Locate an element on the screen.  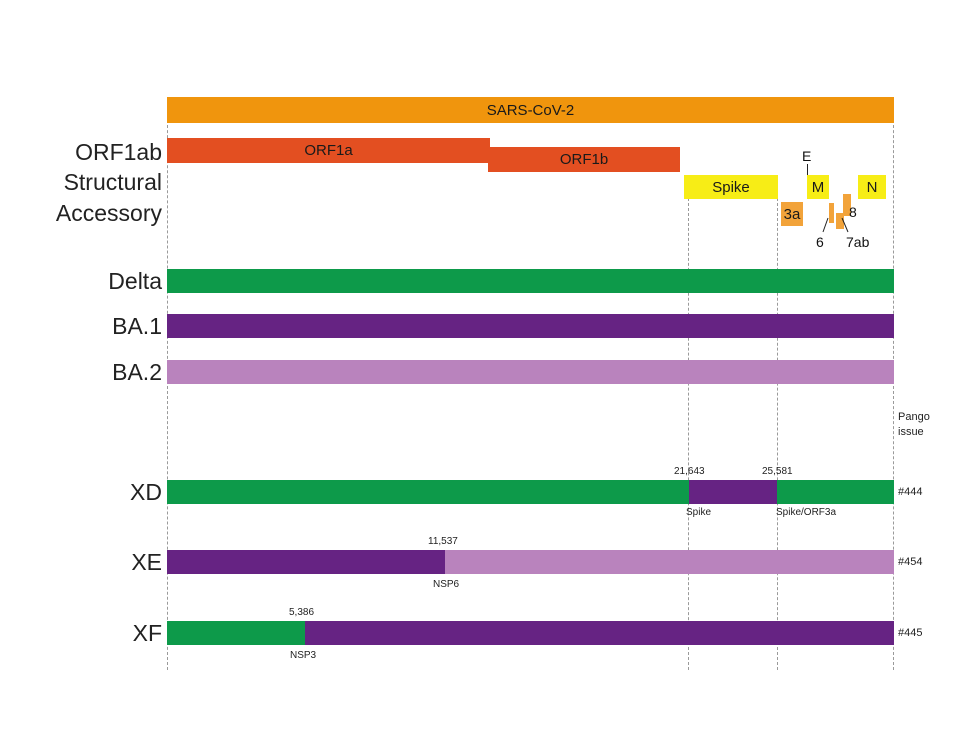
m-label: M is located at coordinates (818, 187).